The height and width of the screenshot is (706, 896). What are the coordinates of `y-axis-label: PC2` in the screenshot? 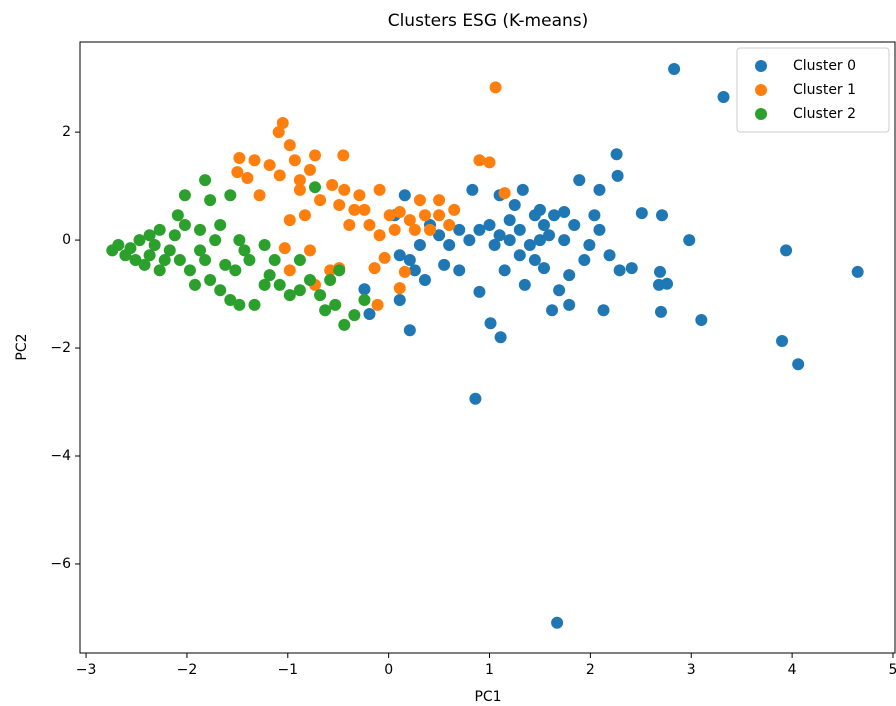 It's located at (22, 346).